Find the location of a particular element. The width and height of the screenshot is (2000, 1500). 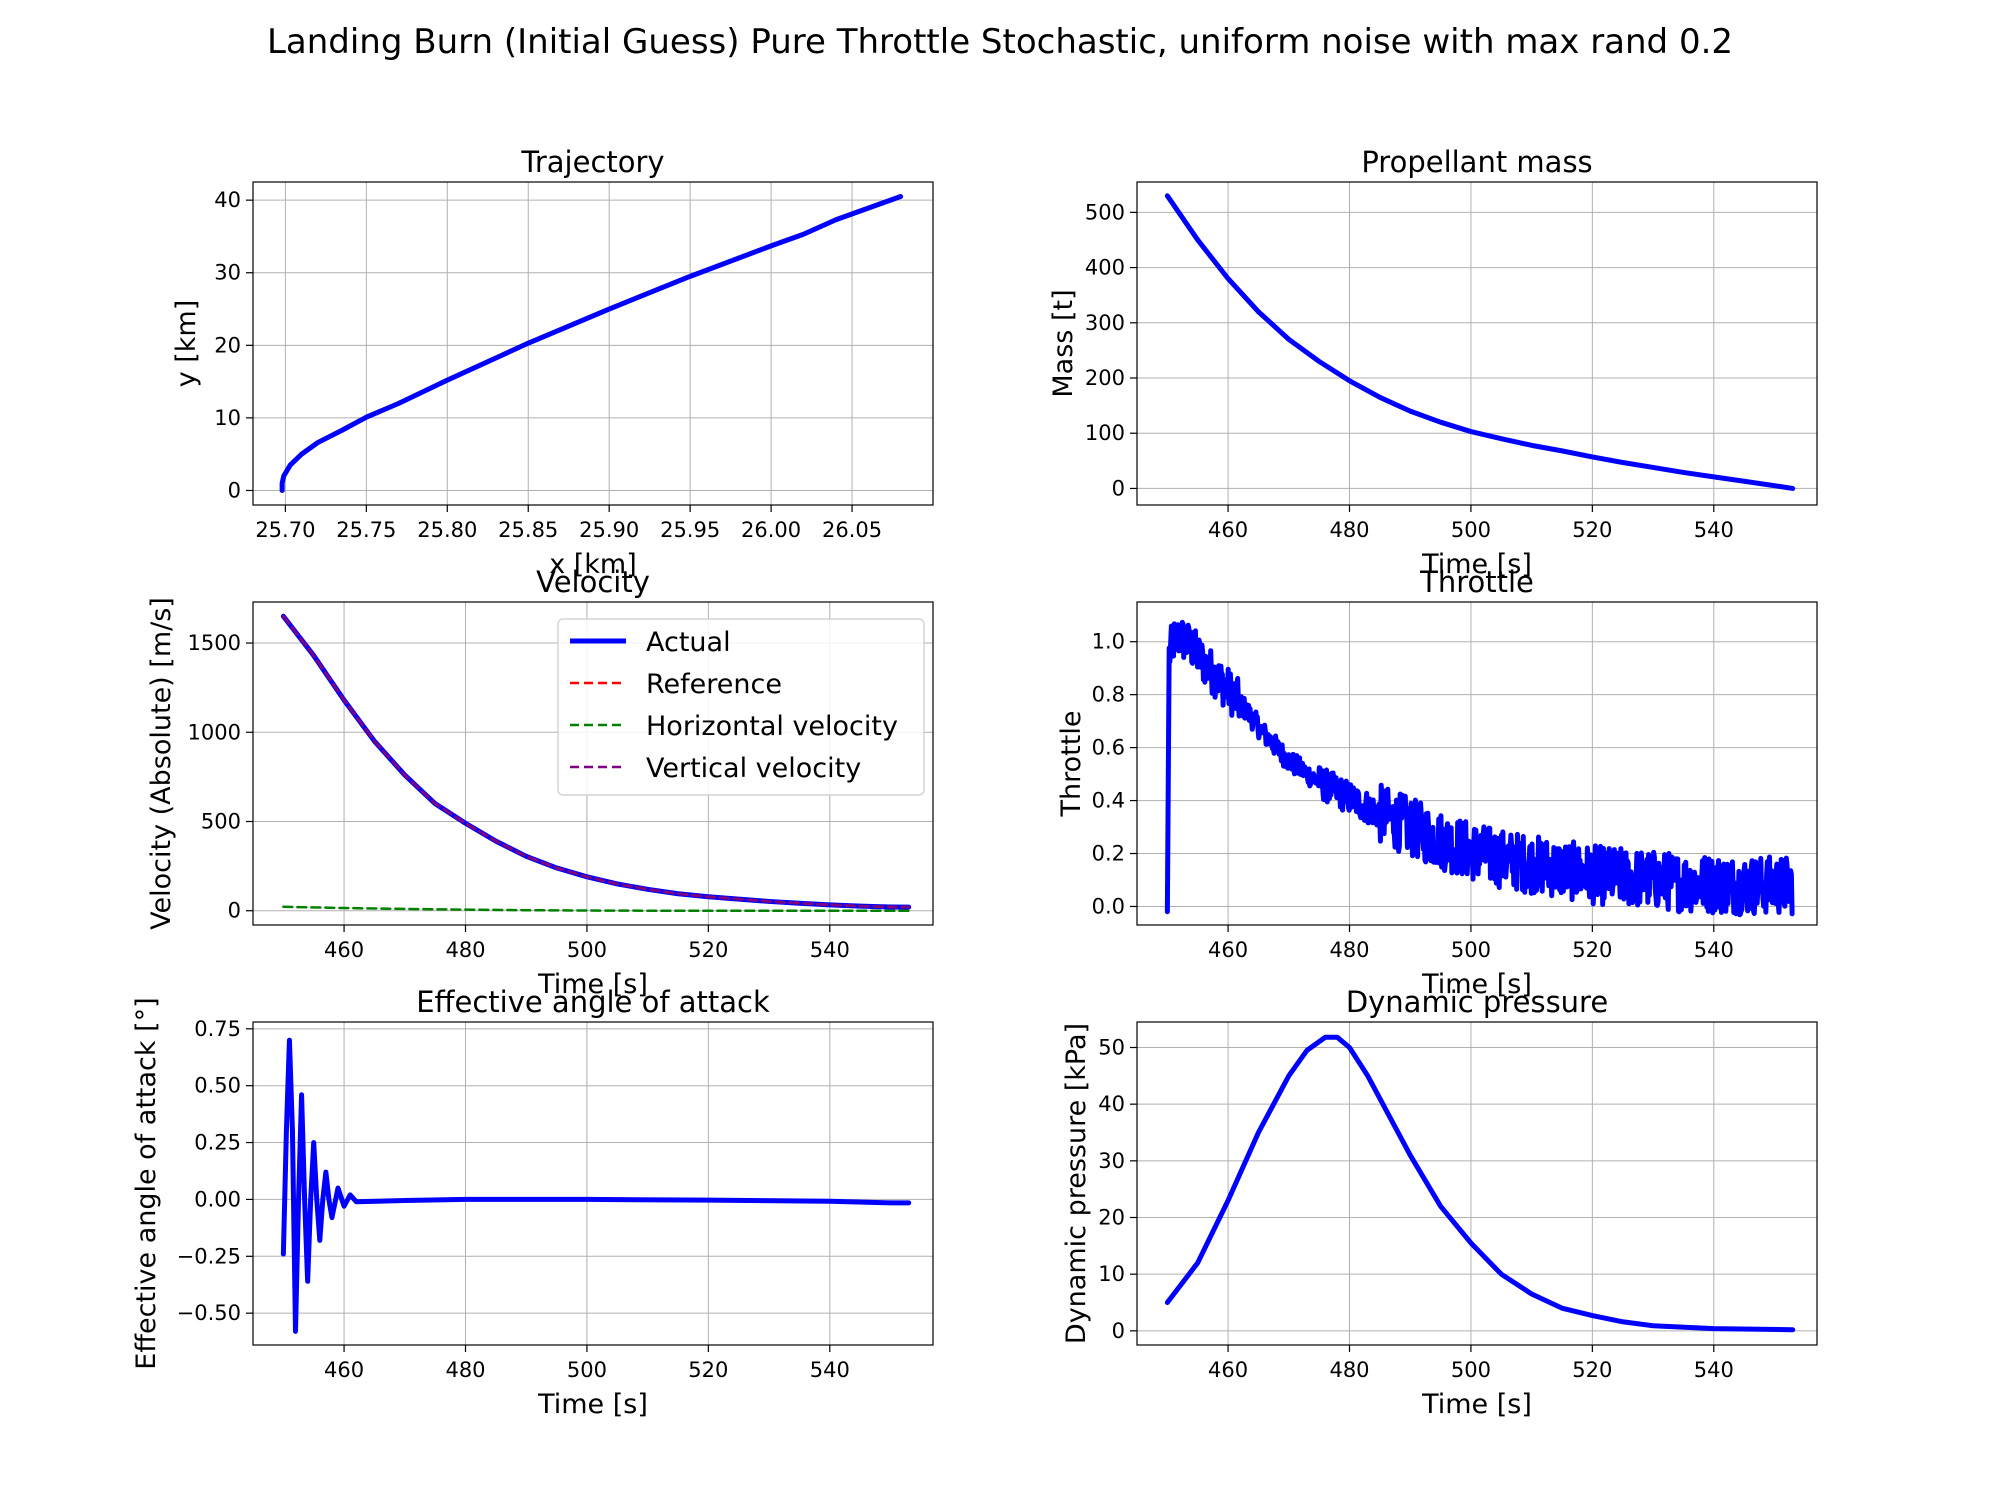

legend-label: Vertical velocity is located at coordinates (753, 768).